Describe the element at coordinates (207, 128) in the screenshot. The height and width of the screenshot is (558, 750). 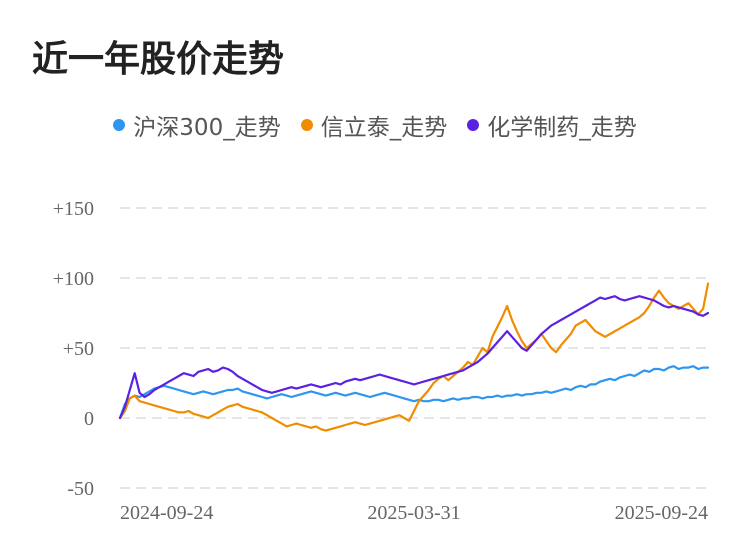
I see `legend-label-hs300: 沪深300_走势` at that location.